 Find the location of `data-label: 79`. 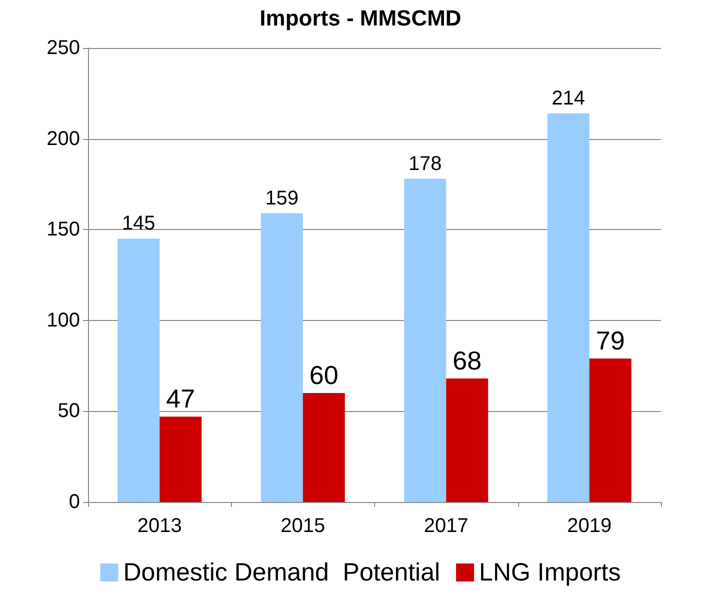

data-label: 79 is located at coordinates (610, 341).